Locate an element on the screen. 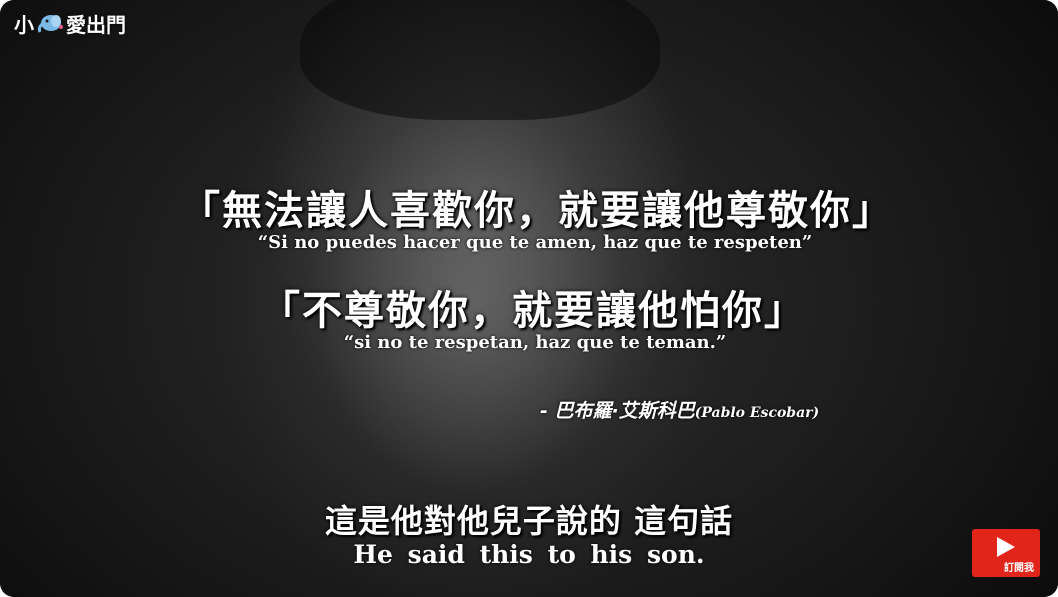 Image resolution: width=1058 pixels, height=597 pixels. channel-logo: 小 愛出門 is located at coordinates (70, 23).